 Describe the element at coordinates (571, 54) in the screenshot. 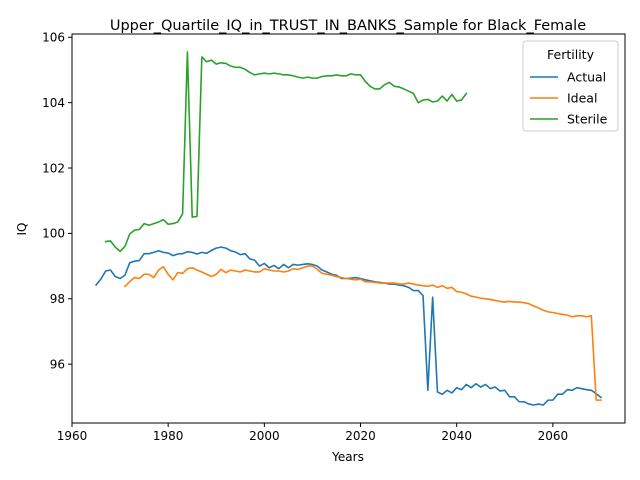

I see `legend-title: Fertility` at that location.